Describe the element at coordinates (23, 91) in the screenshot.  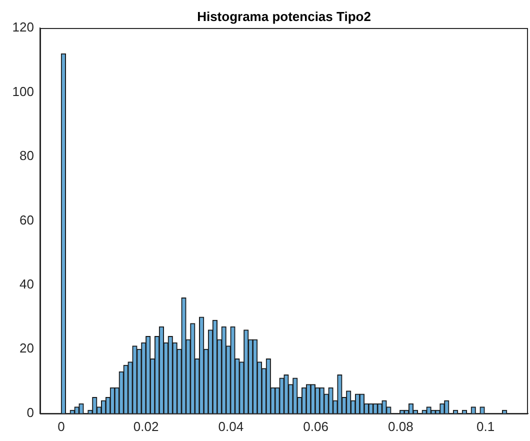
I see `y-tick-label: 100` at that location.